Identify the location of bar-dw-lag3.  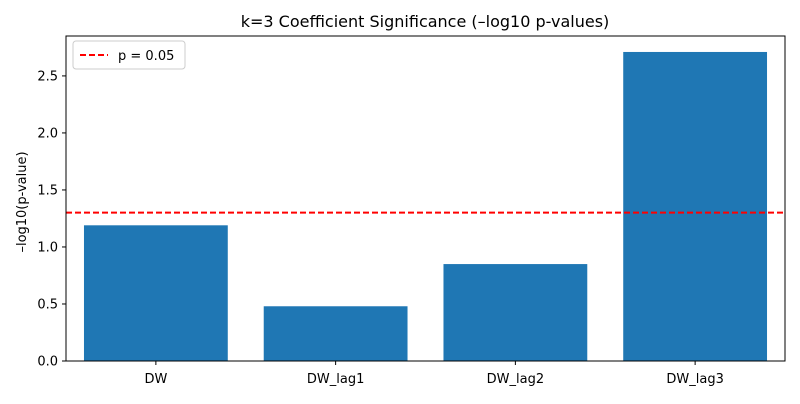
(695, 206).